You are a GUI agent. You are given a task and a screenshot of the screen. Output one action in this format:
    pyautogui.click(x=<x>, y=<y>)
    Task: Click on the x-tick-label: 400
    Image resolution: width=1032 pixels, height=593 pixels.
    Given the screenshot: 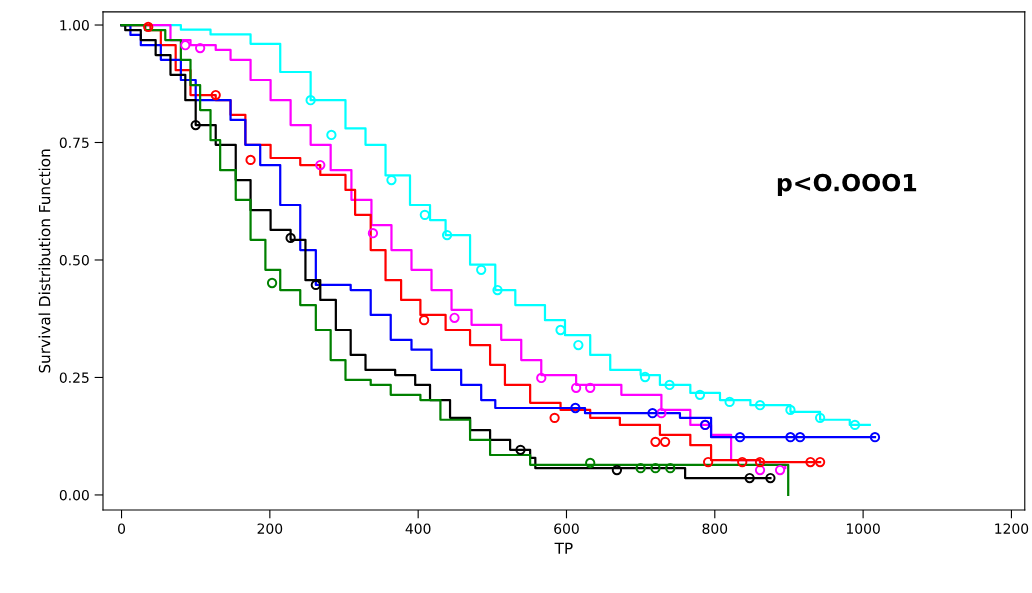 What is the action you would take?
    pyautogui.click(x=418, y=528)
    